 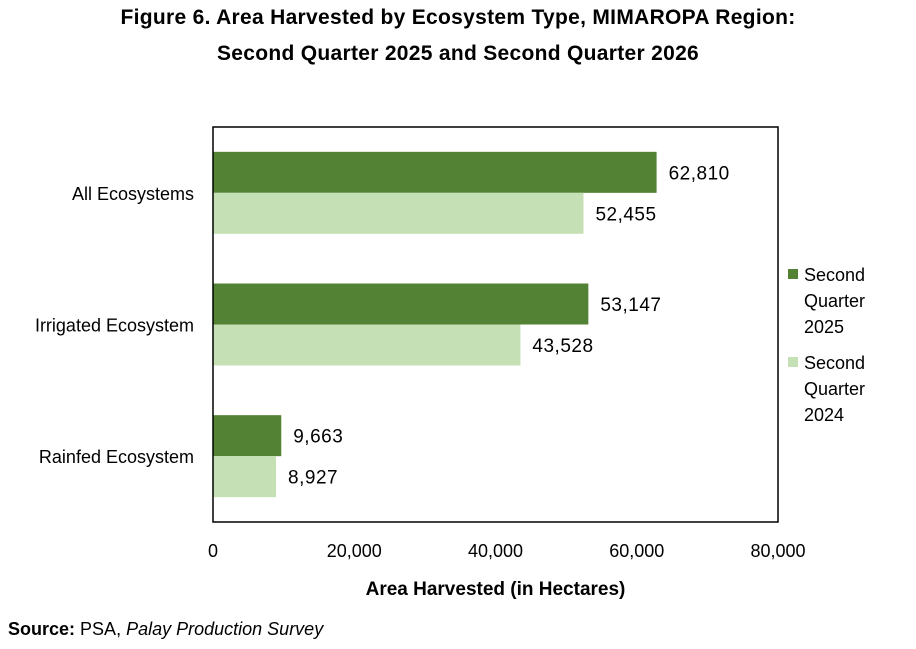 I want to click on source-agency: PSA,, so click(x=101, y=629).